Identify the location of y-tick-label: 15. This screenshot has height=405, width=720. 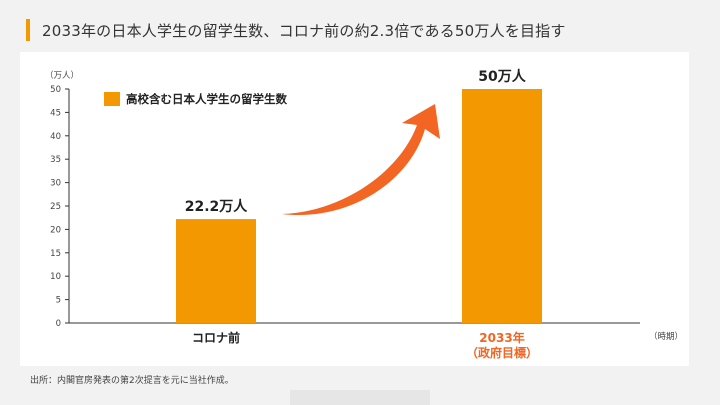
(55, 254).